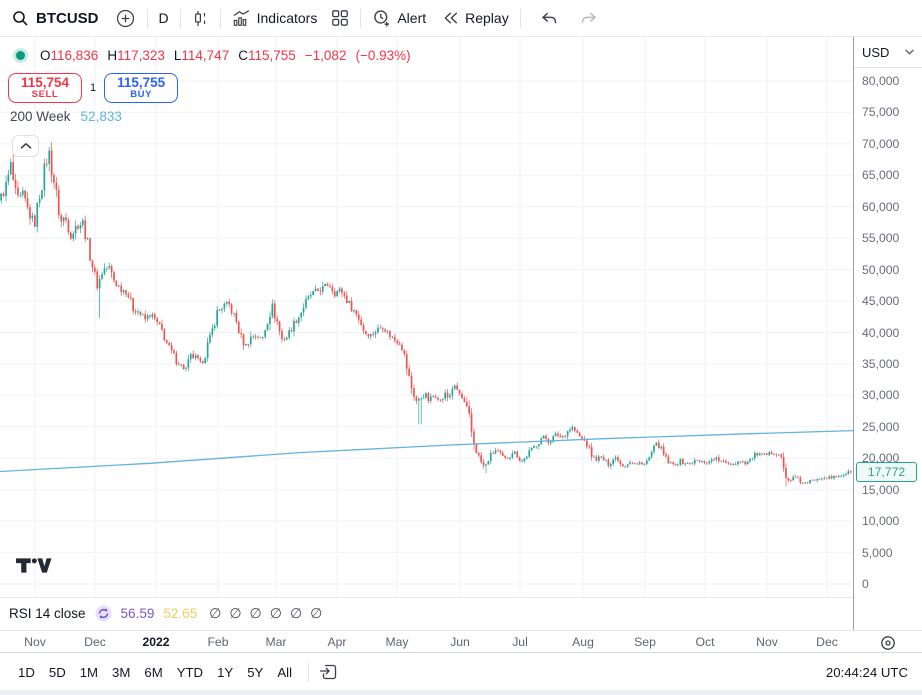 The width and height of the screenshot is (922, 695). What do you see at coordinates (241, 18) in the screenshot?
I see `indicators-icon` at bounding box center [241, 18].